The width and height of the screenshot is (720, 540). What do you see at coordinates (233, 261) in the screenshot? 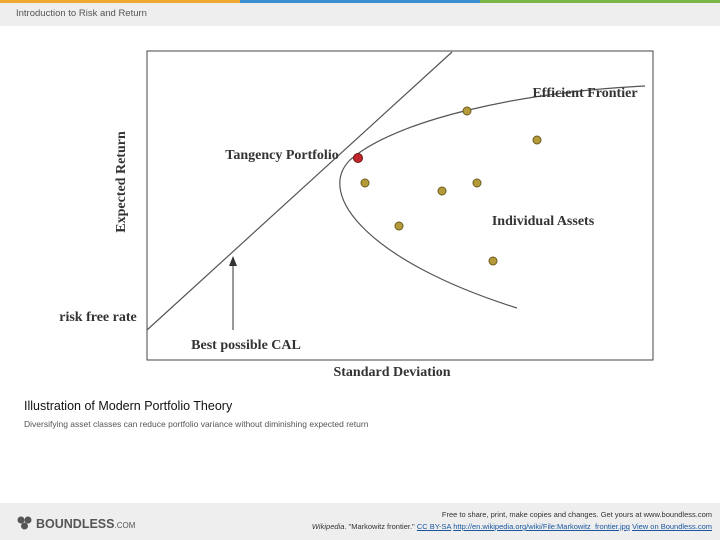
I see `arrow-head` at bounding box center [233, 261].